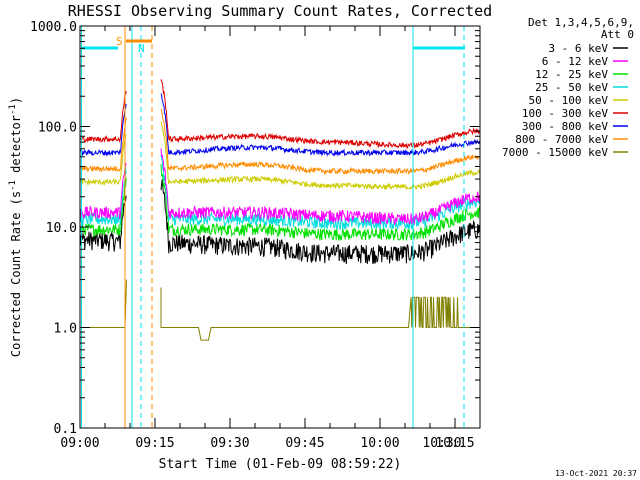 The height and width of the screenshot is (480, 640). What do you see at coordinates (65, 329) in the screenshot?
I see `y-tick-label: 1.0` at bounding box center [65, 329].